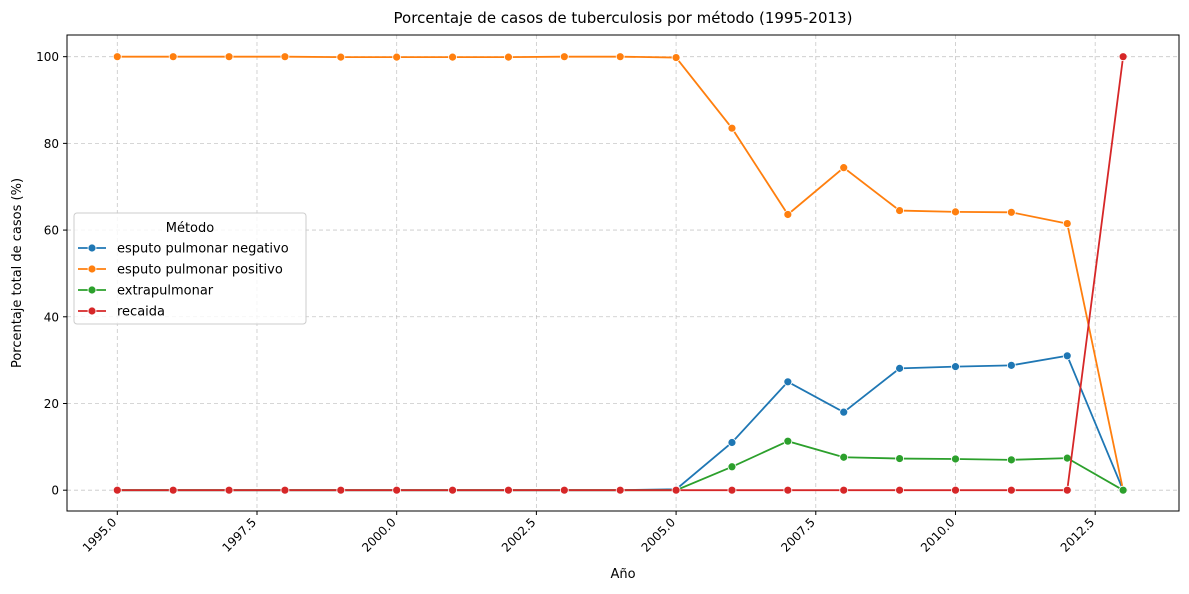  What do you see at coordinates (141, 312) in the screenshot?
I see `legend-label: recaida` at bounding box center [141, 312].